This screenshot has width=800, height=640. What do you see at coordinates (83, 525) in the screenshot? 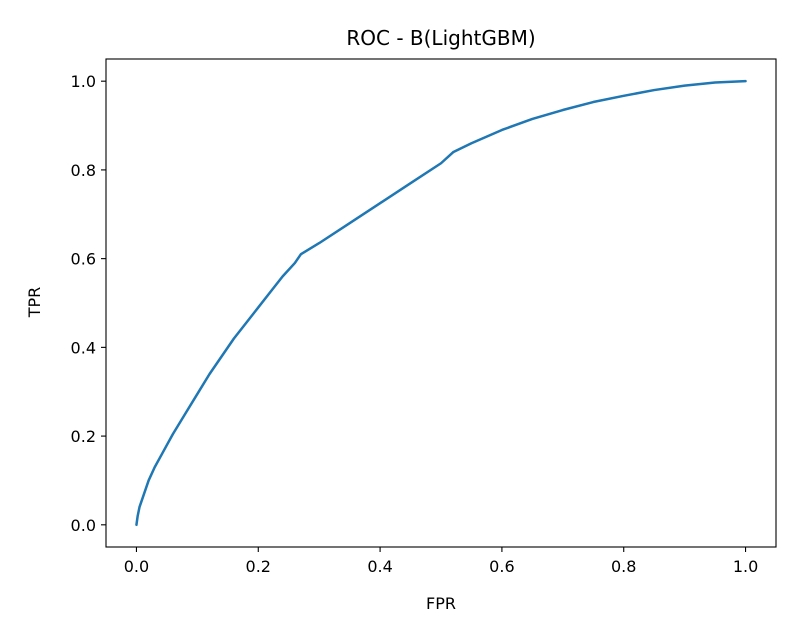
I see `y-tick-label: 0.0` at bounding box center [83, 525].